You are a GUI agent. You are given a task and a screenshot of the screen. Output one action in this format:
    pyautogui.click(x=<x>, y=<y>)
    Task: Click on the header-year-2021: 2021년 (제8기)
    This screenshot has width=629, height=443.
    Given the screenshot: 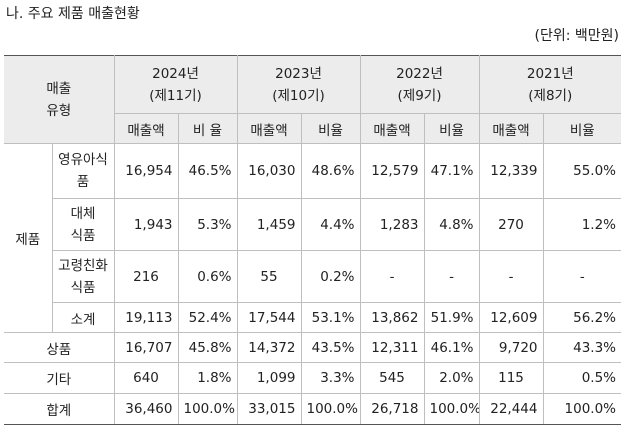 What is the action you would take?
    pyautogui.click(x=549, y=84)
    